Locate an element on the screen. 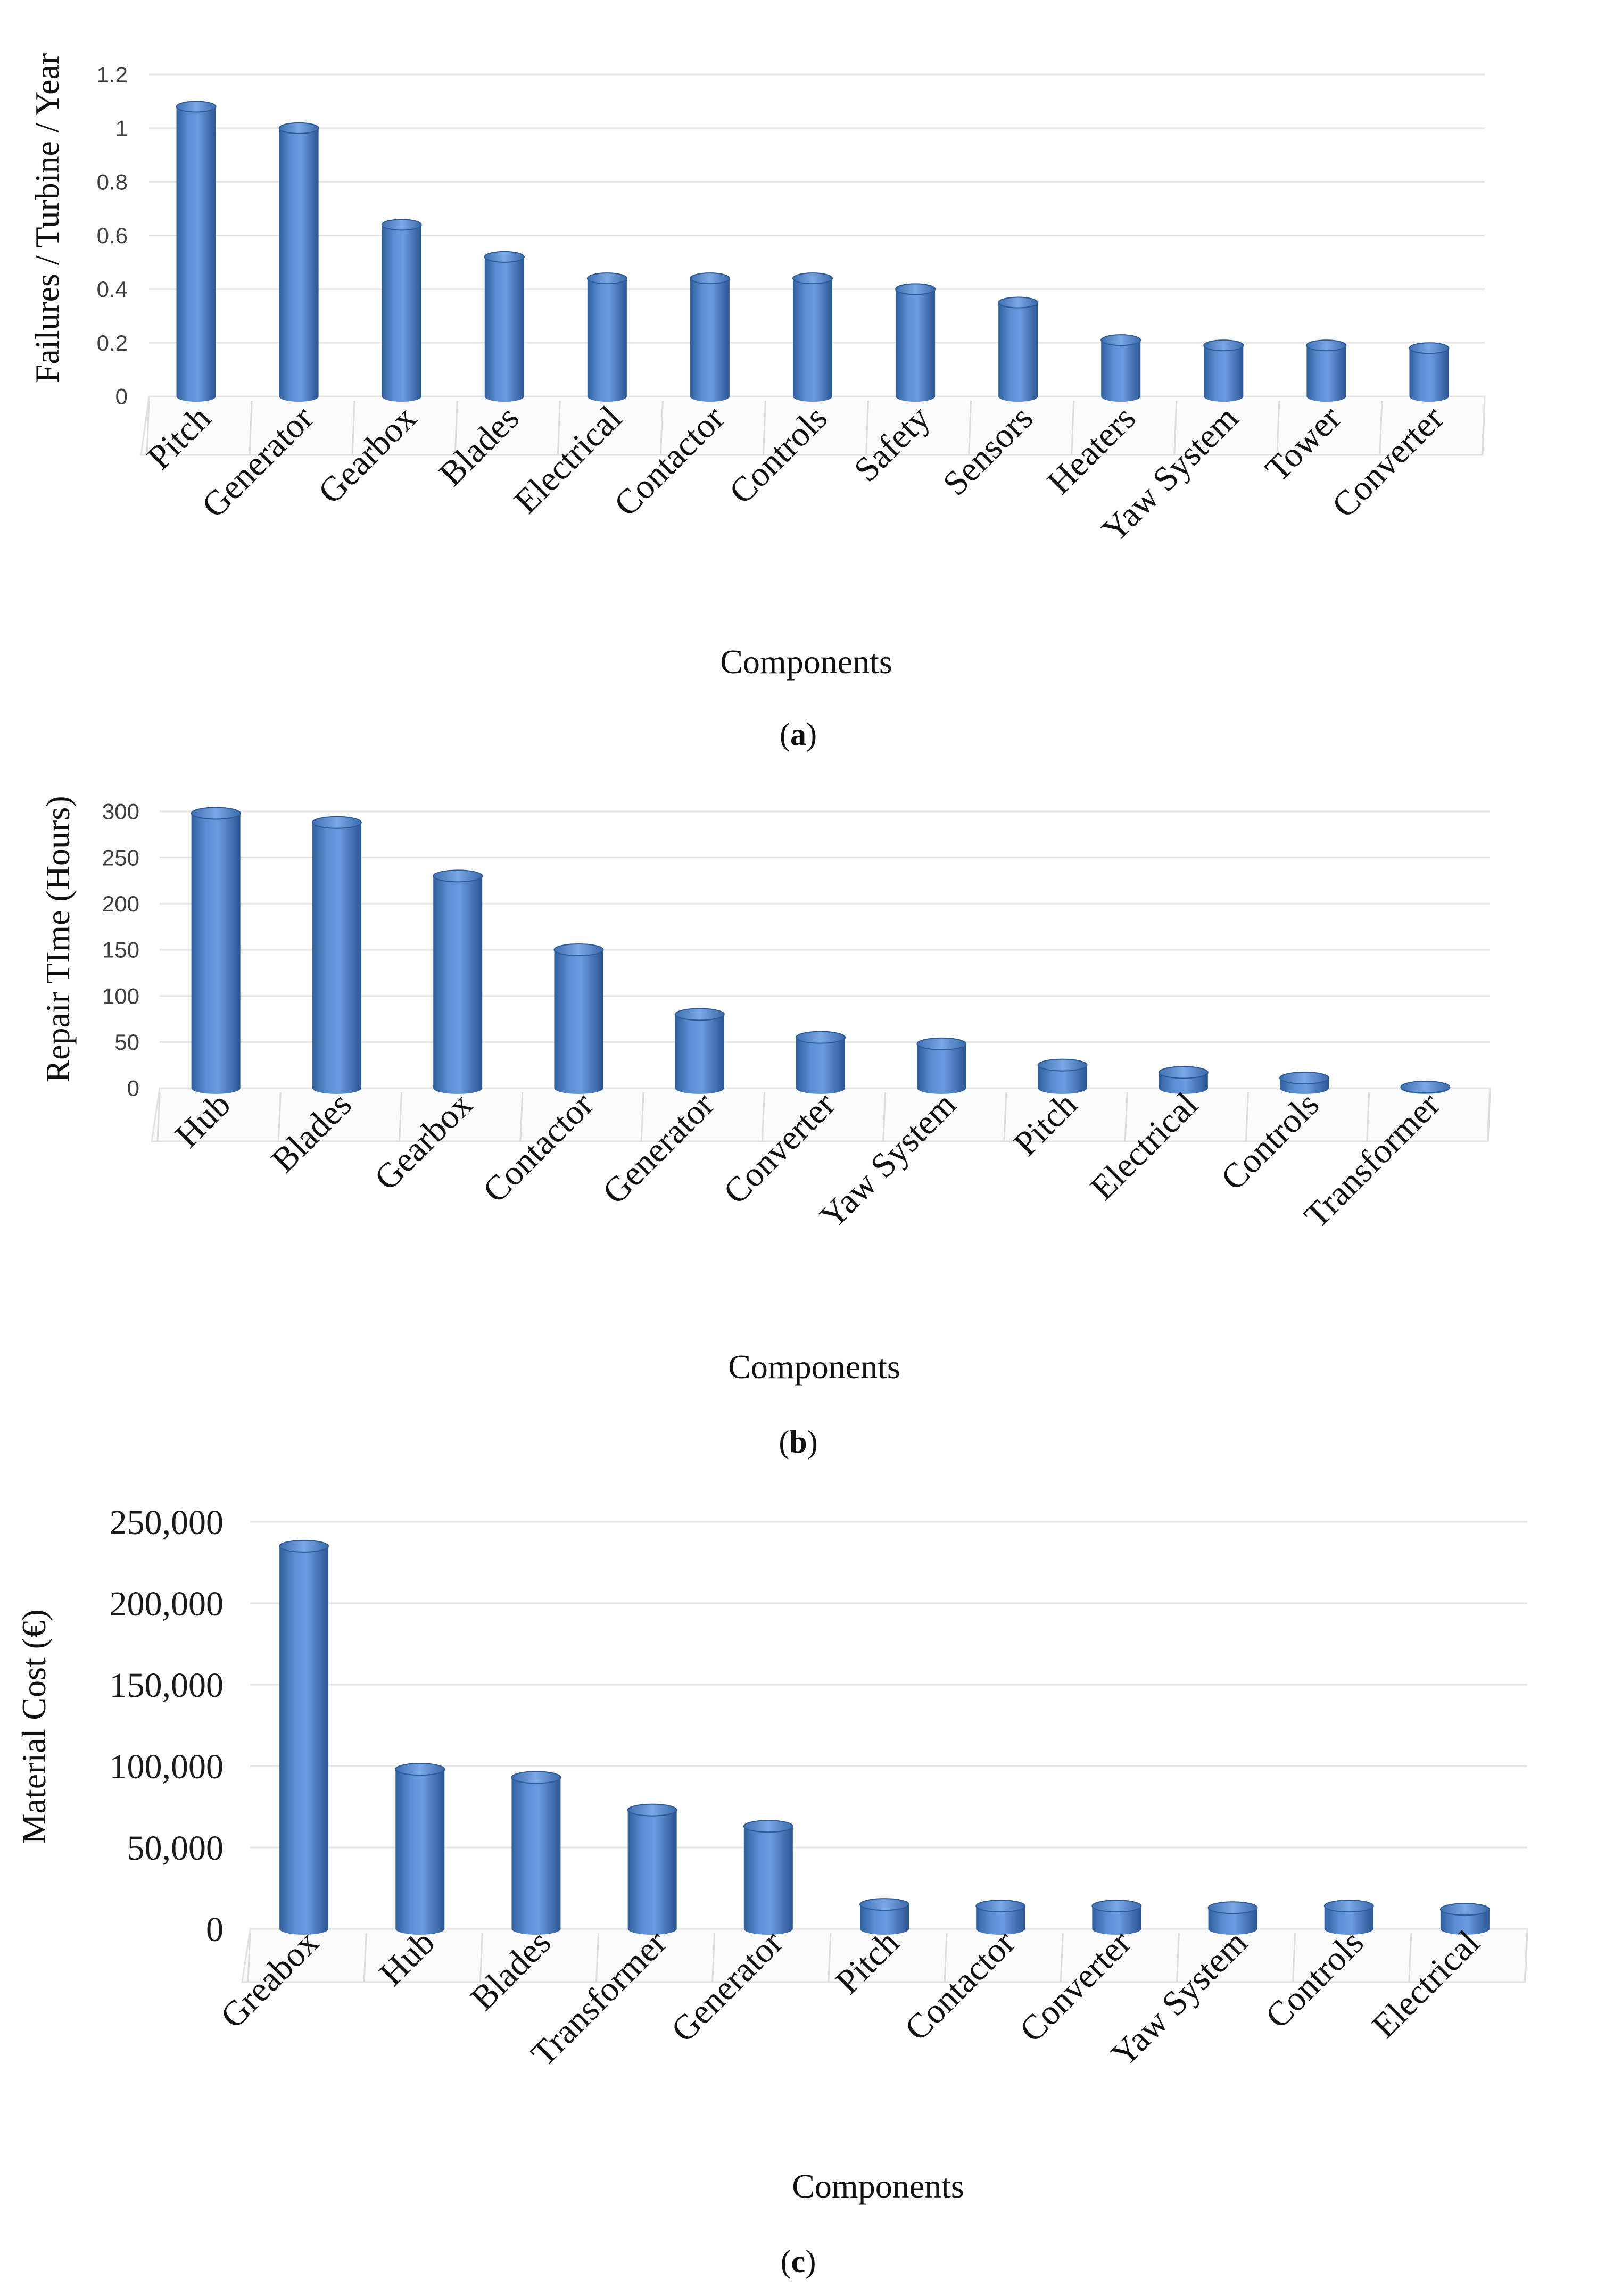  panel-label: (c) is located at coordinates (798, 2261).